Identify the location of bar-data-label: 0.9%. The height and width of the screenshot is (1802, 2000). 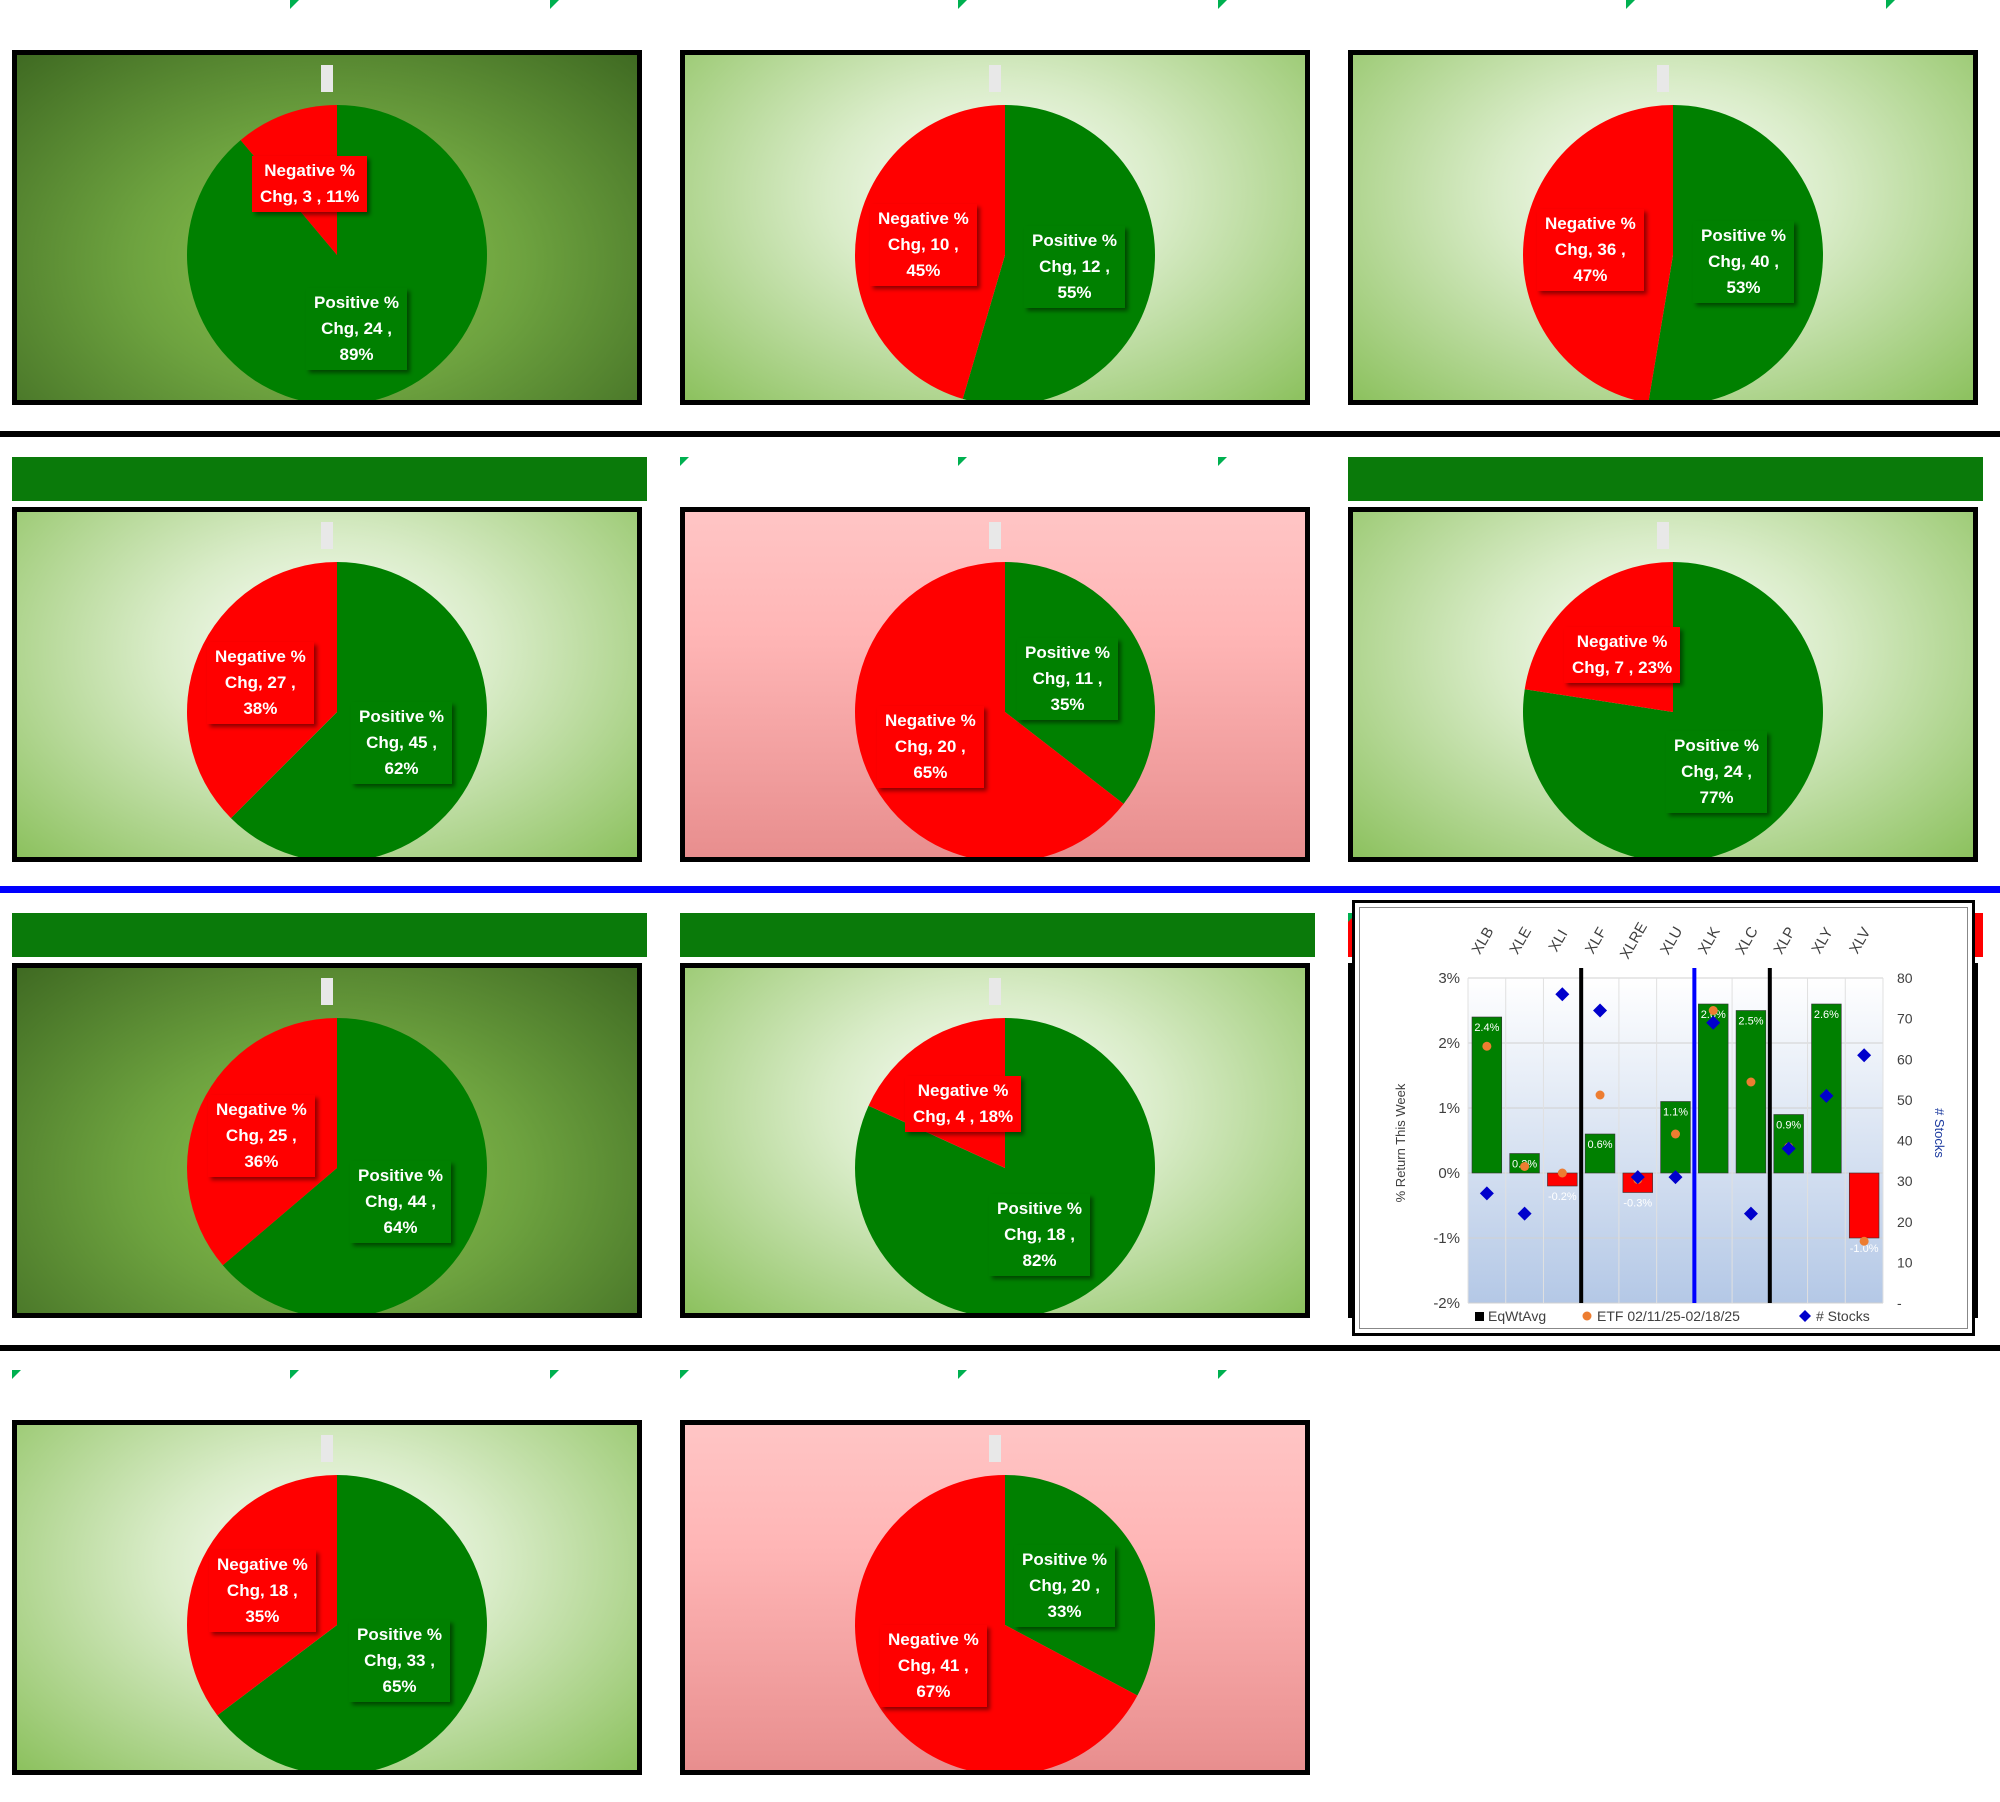
(1788, 1126).